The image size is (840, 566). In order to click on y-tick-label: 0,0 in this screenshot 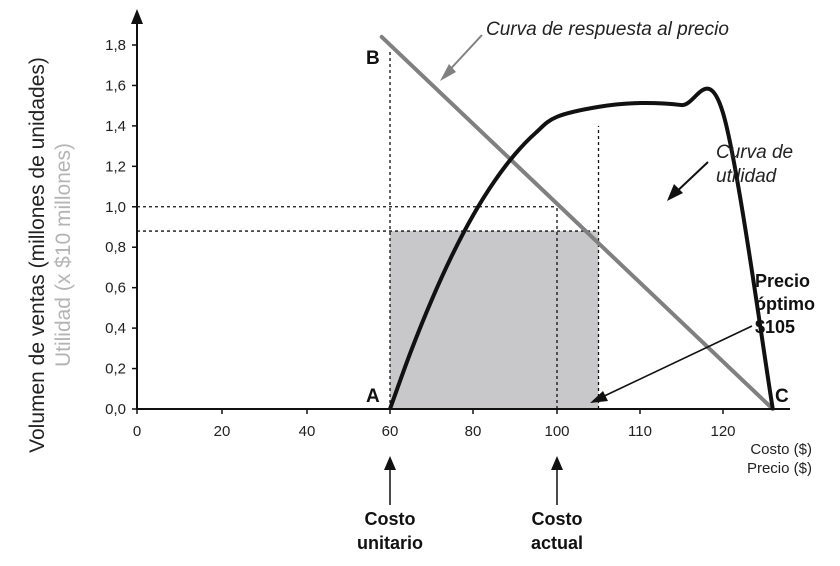, I will do `click(115, 409)`.